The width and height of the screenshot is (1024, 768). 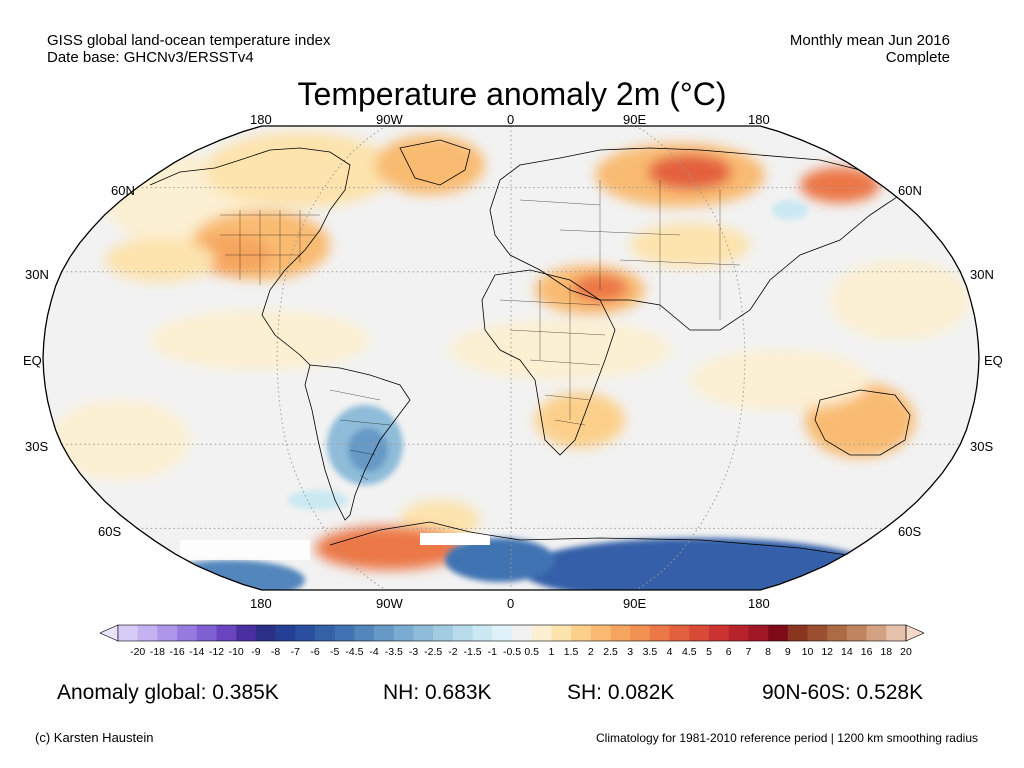 I want to click on colorbar-tick-label: 4.5, so click(x=689, y=652).